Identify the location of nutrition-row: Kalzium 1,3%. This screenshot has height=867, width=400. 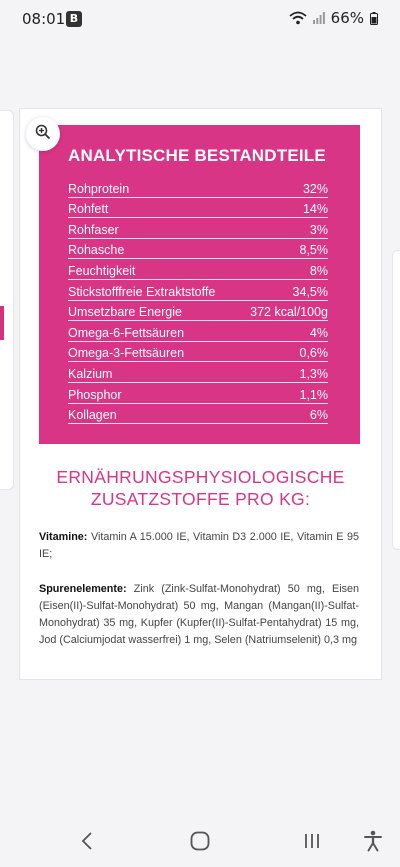
(198, 372).